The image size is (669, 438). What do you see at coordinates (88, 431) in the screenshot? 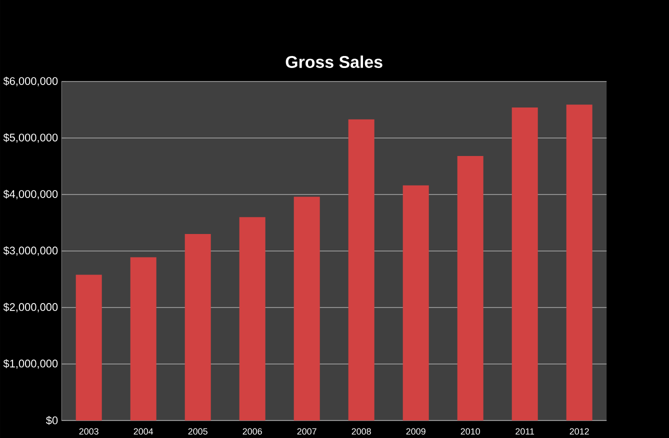
I see `x-tick-label: 2003` at bounding box center [88, 431].